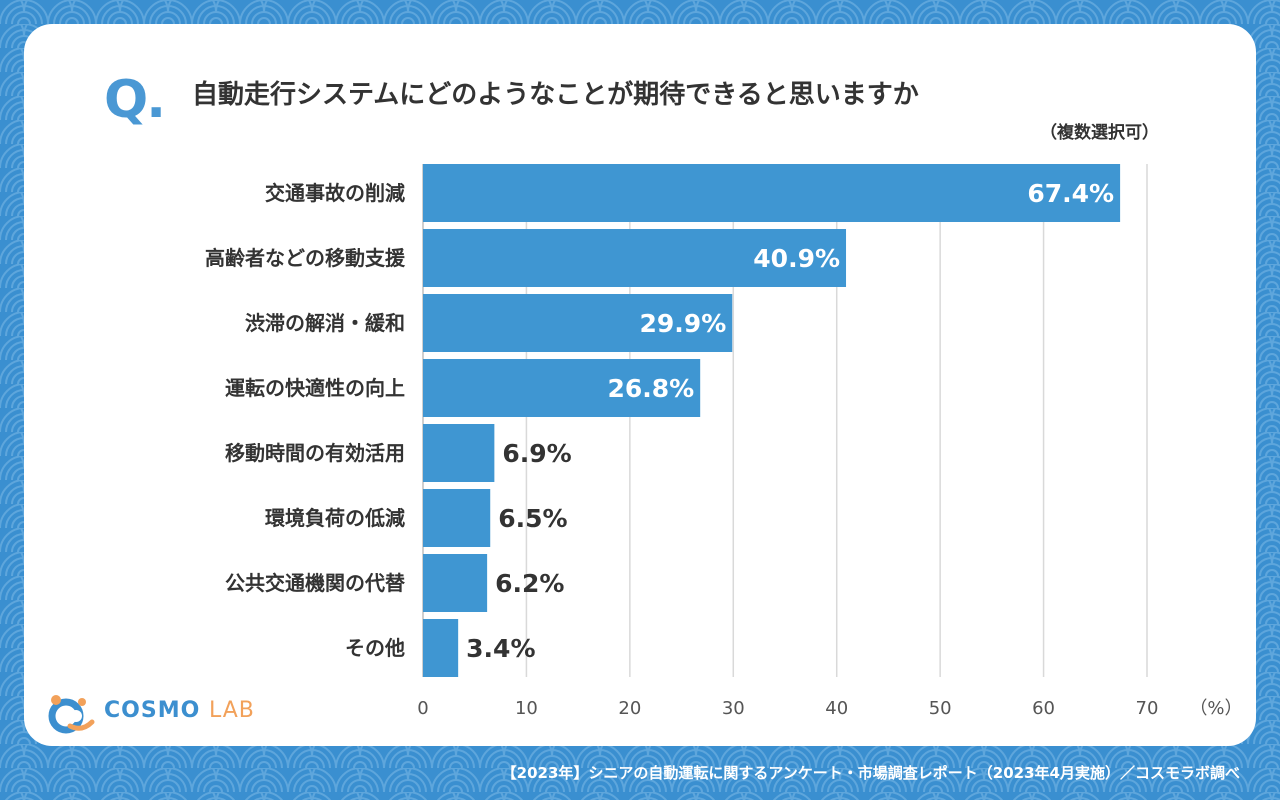 This screenshot has height=800, width=1280. Describe the element at coordinates (532, 518) in the screenshot. I see `data-label: 6.5%` at that location.